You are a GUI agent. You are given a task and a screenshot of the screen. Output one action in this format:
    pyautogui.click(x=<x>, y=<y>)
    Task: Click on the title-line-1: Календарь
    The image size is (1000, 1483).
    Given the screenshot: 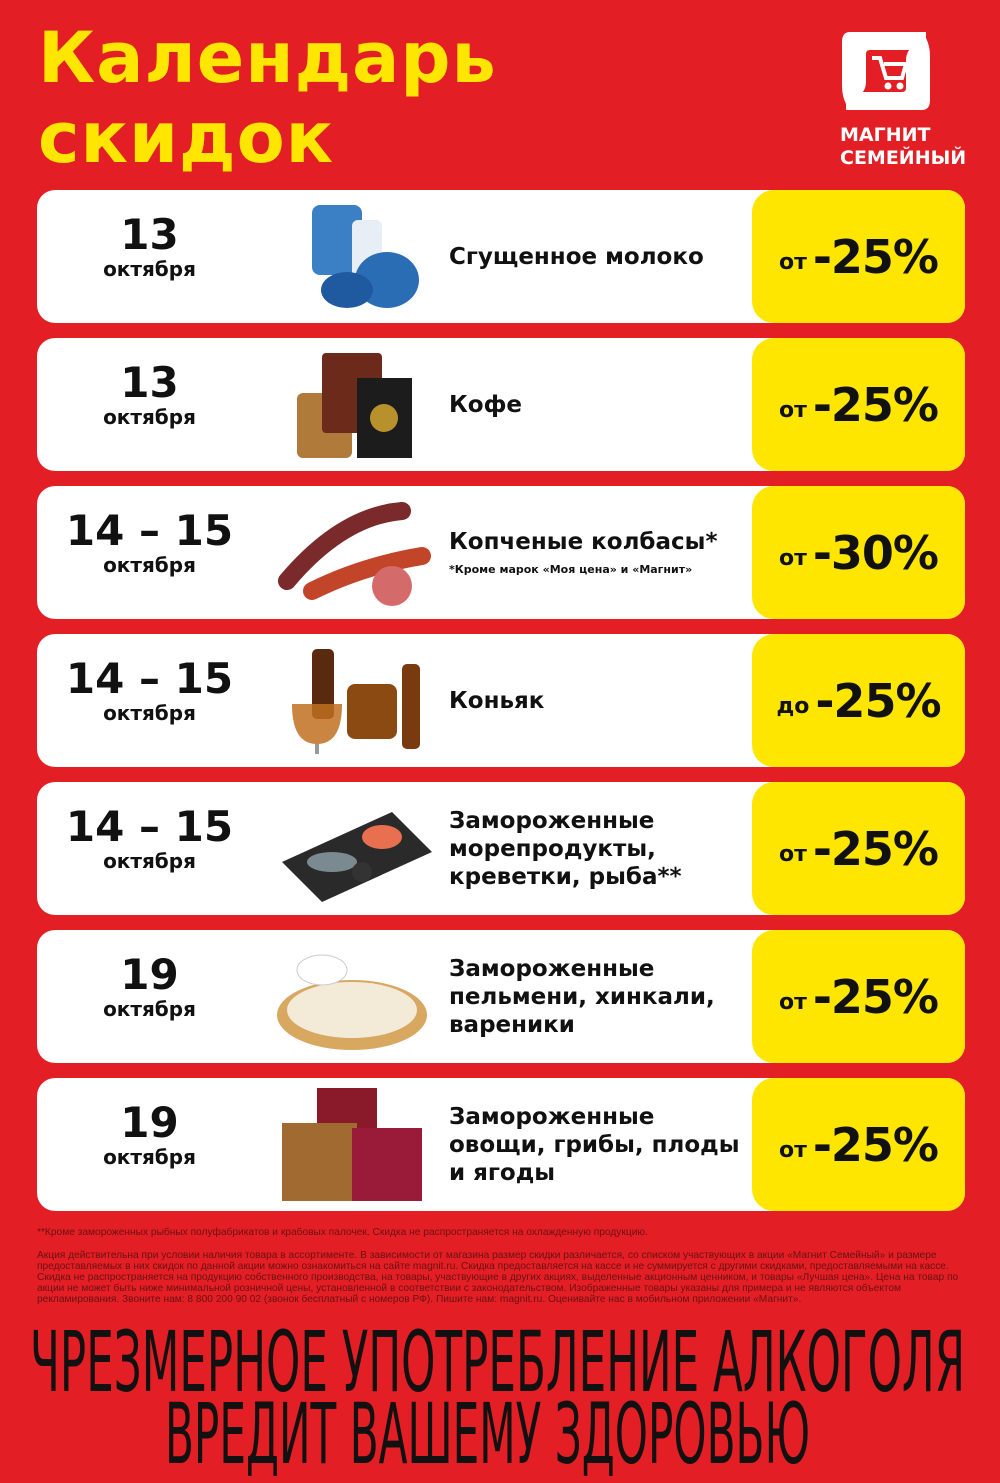 What is the action you would take?
    pyautogui.click(x=267, y=58)
    